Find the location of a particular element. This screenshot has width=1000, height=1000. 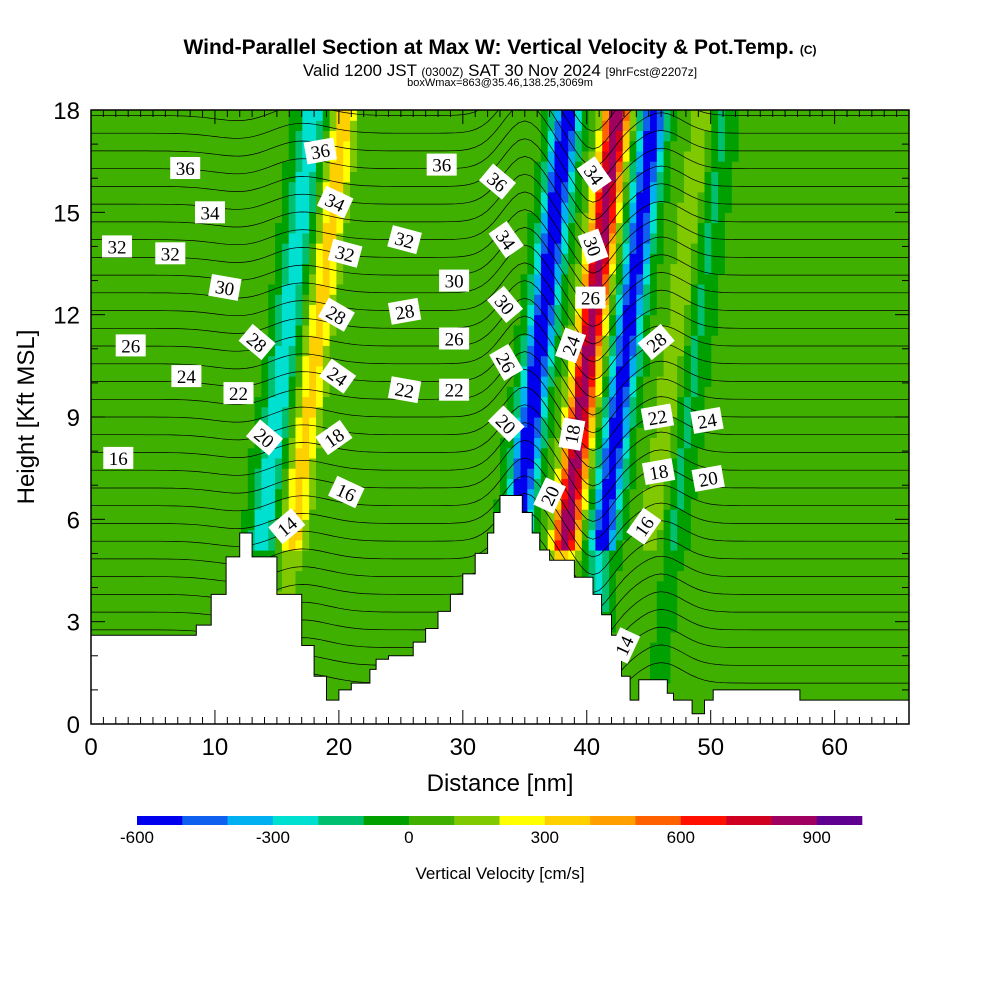

colorbar-tick-label: -600 is located at coordinates (137, 837).